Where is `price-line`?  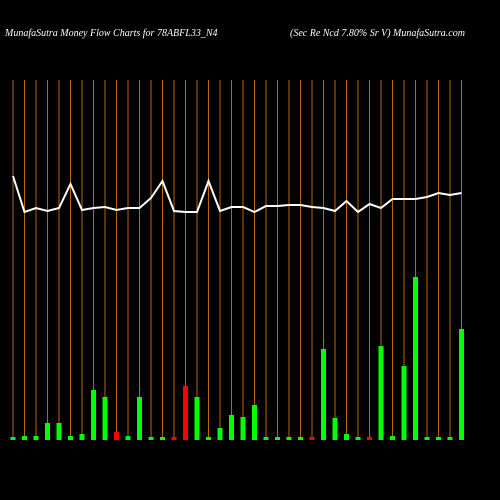
price-line is located at coordinates (237, 194).